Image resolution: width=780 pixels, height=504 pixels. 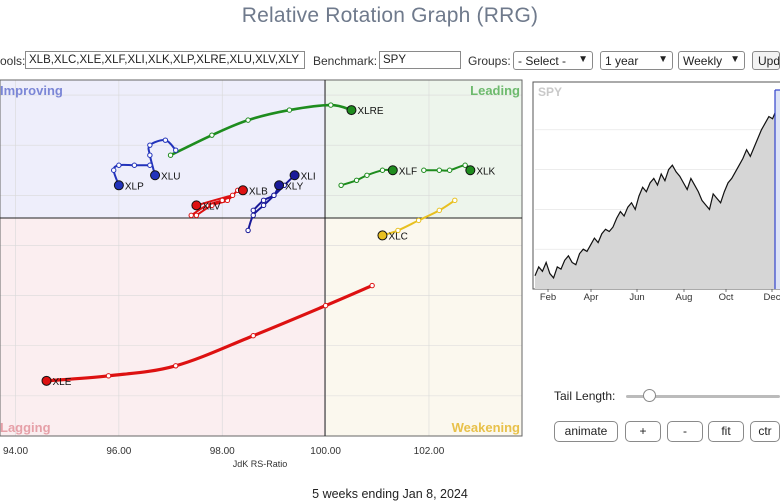 I want to click on fit-button: fit, so click(x=726, y=431).